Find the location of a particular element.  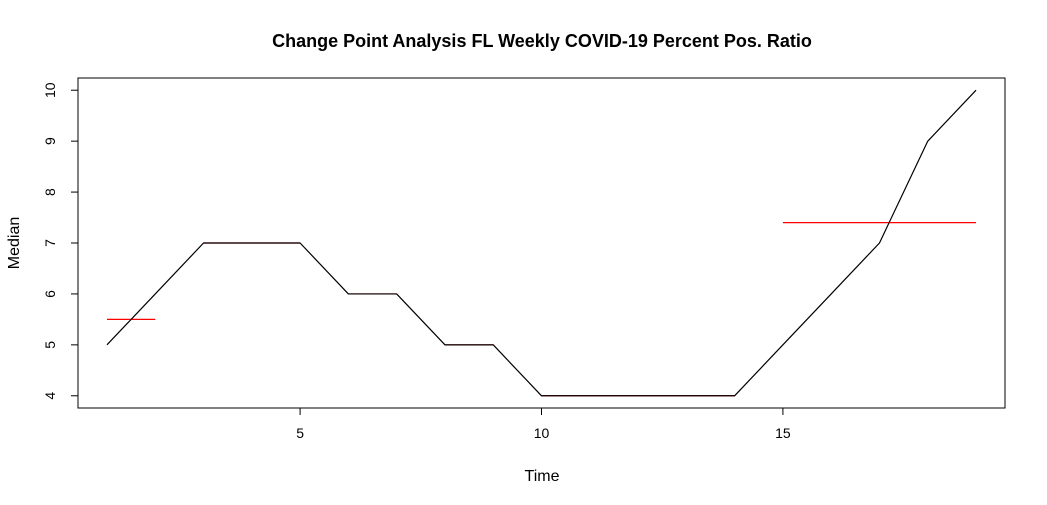

x-tick-label: 5 is located at coordinates (300, 433).